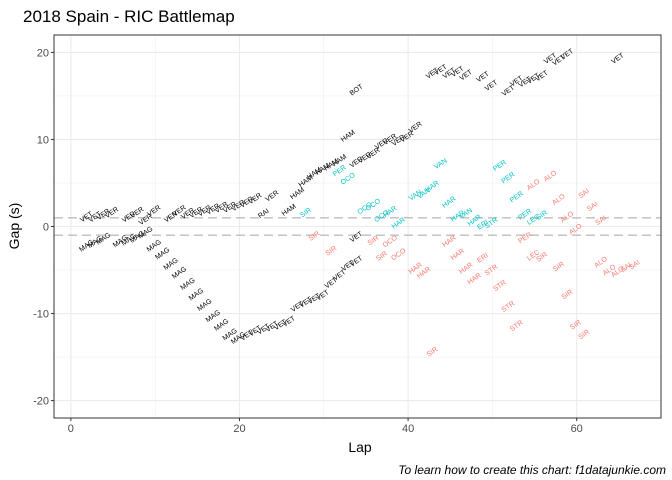 The height and width of the screenshot is (480, 672). I want to click on x-tick-label: 0, so click(71, 429).